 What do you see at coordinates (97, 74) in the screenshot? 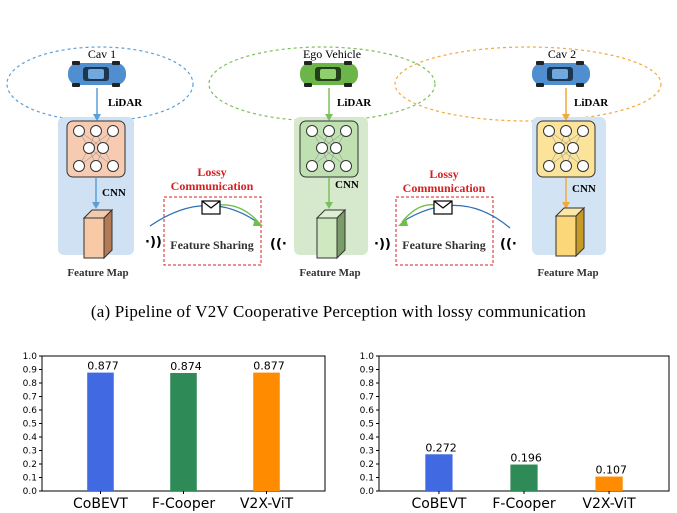
I see `cav1-car-icon` at bounding box center [97, 74].